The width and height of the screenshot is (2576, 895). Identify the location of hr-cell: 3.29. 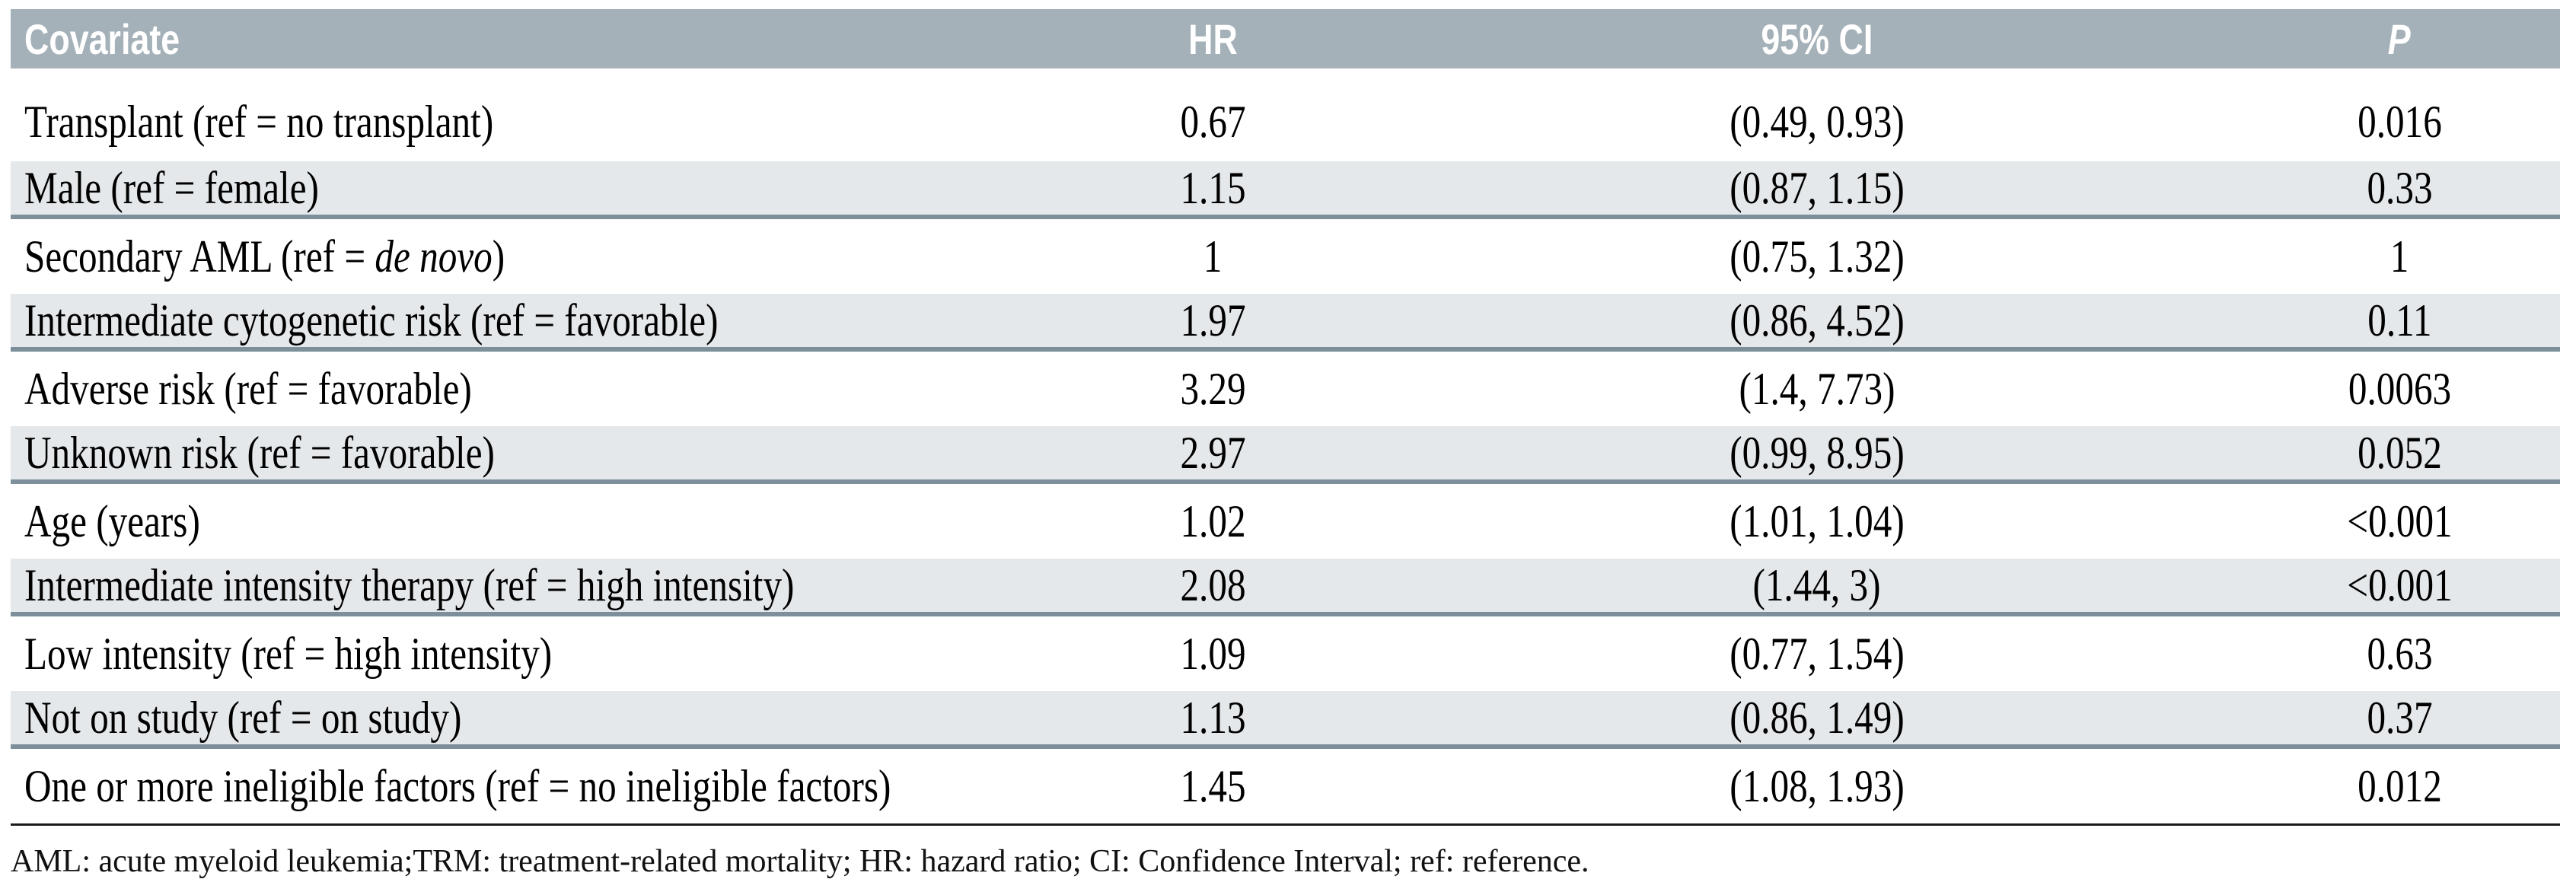
(1213, 389).